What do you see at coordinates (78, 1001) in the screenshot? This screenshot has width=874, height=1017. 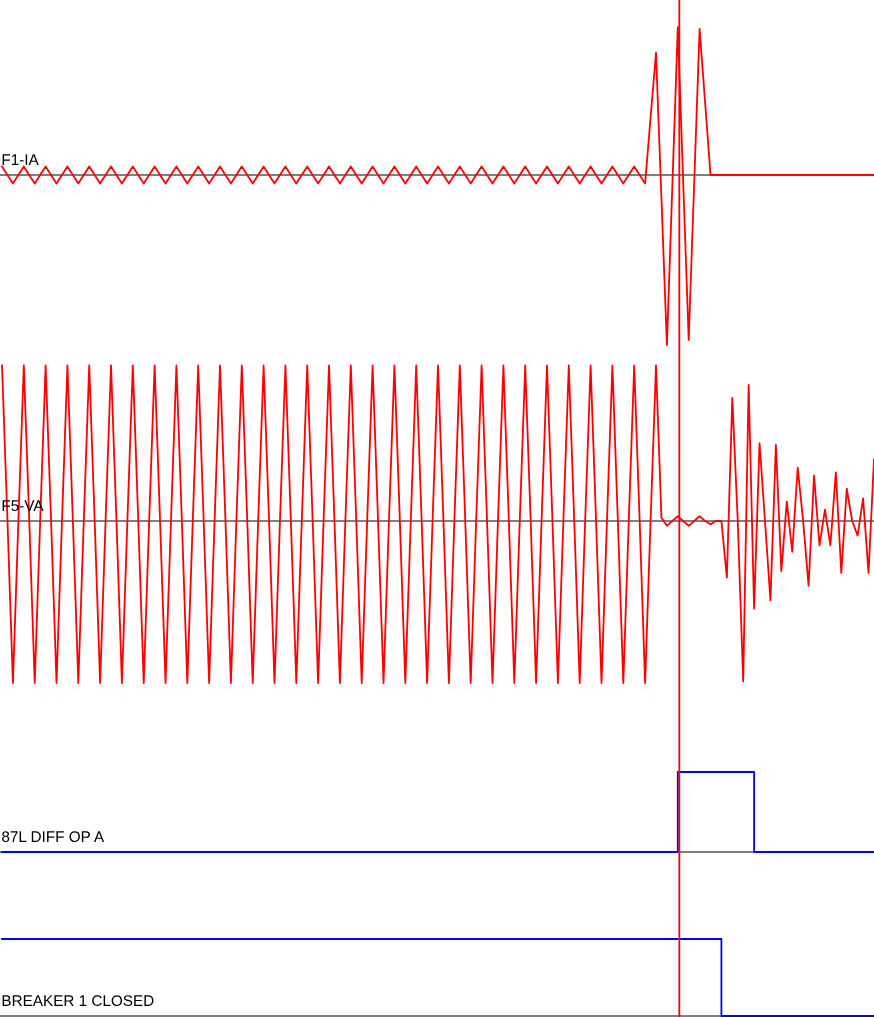 I see `text: BREAKER 1 CLOSED` at bounding box center [78, 1001].